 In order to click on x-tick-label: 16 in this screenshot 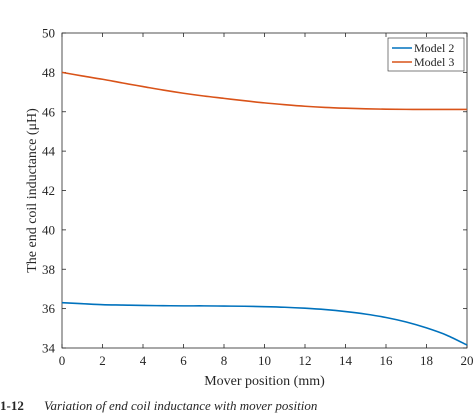, I will do `click(387, 360)`.